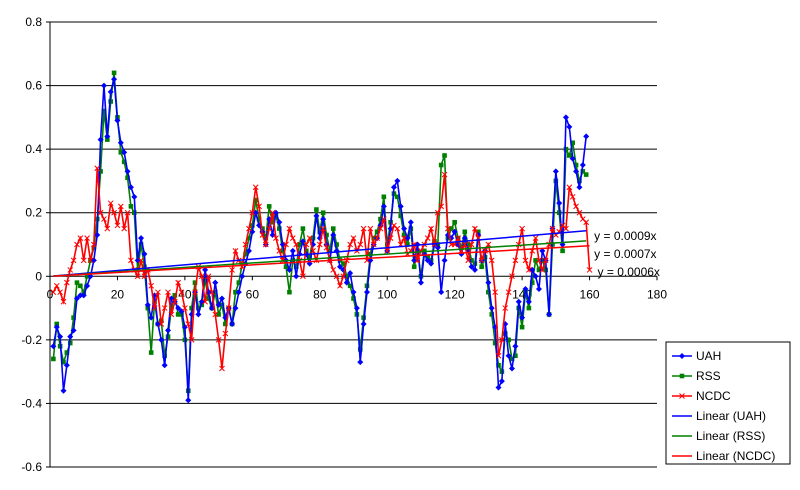 This screenshot has height=490, width=800. Describe the element at coordinates (730, 436) in the screenshot. I see `legend-label: Linear (RSS)` at that location.